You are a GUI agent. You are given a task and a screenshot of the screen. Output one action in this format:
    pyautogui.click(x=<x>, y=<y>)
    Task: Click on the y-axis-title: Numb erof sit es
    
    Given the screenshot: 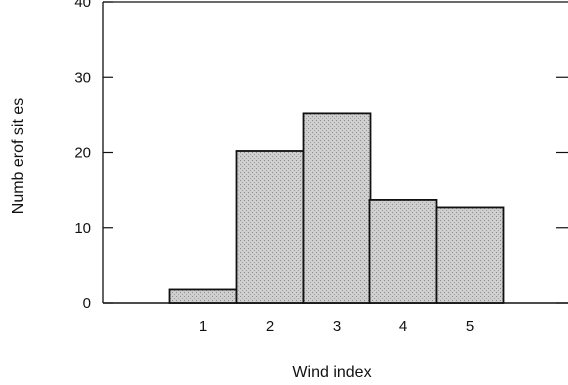 What is the action you would take?
    pyautogui.click(x=18, y=156)
    